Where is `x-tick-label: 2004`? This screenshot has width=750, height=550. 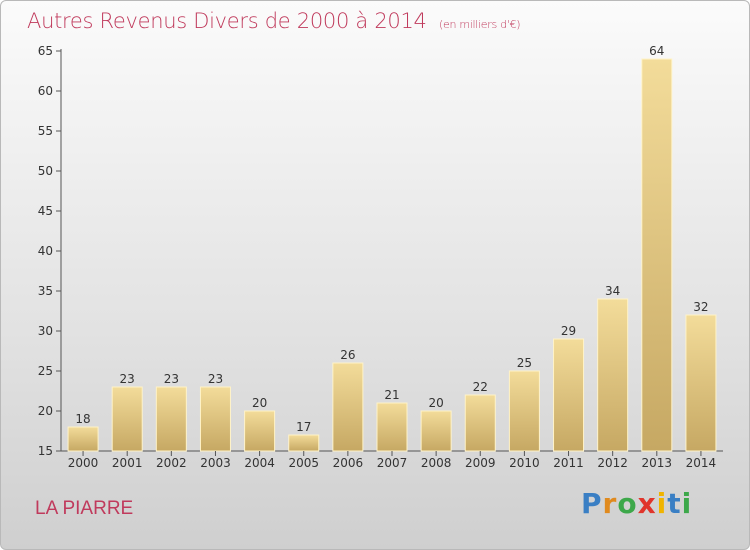 x-tick-label: 2004 is located at coordinates (259, 463).